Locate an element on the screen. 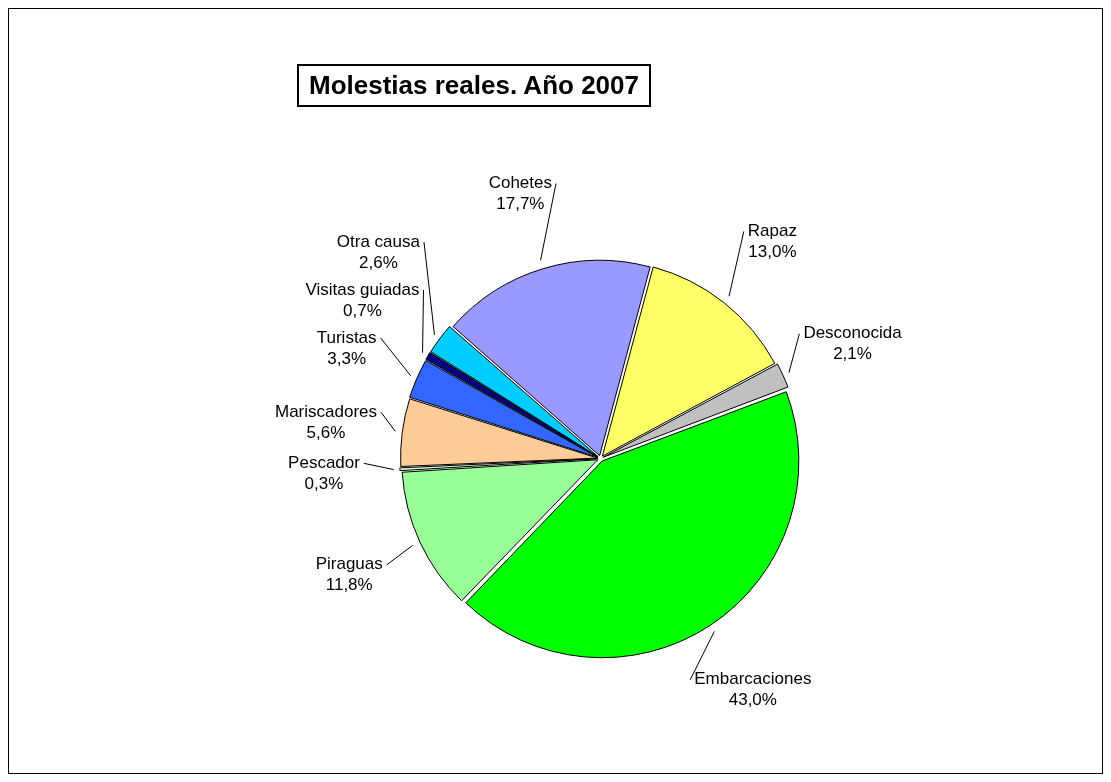 Image resolution: width=1111 pixels, height=782 pixels. data-label: 3,3% is located at coordinates (347, 358).